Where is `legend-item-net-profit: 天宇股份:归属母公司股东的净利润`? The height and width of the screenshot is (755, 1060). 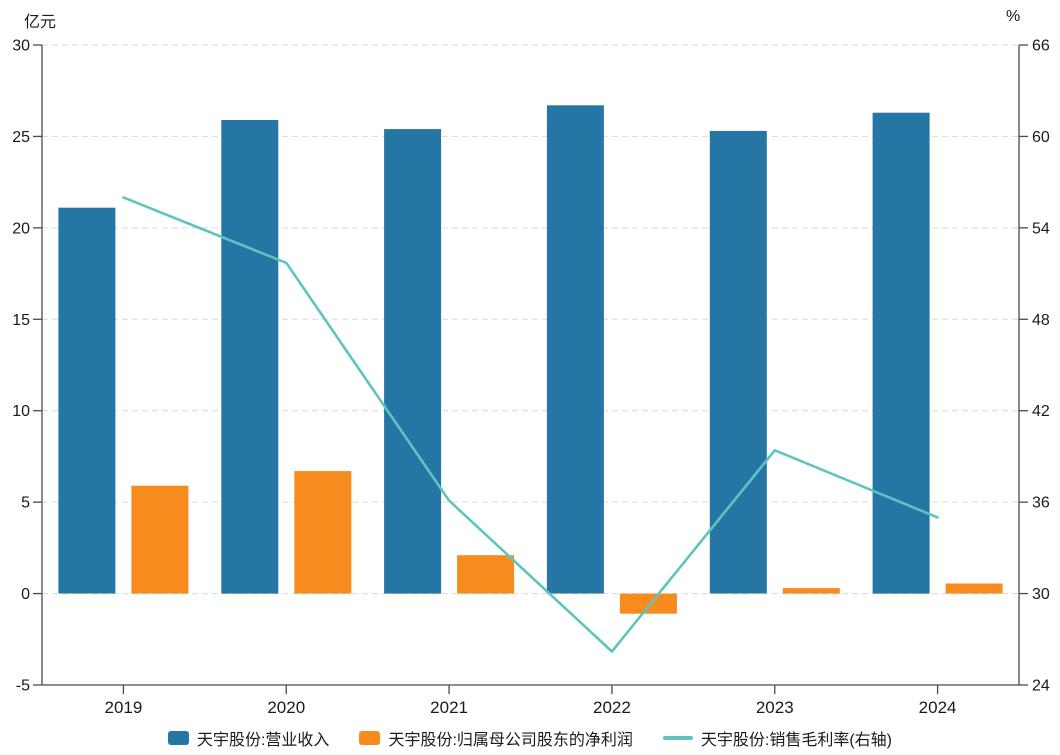
legend-item-net-profit: 天宇股份:归属母公司股东的净利润 is located at coordinates (496, 738).